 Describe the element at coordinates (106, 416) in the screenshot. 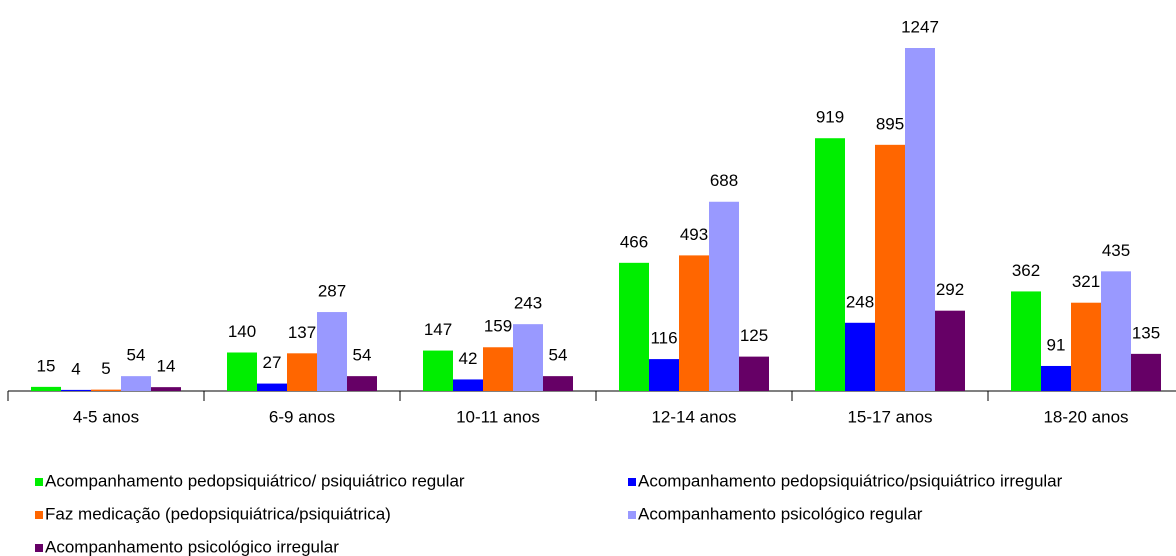

I see `x-tick-label: 4-5 anos` at that location.